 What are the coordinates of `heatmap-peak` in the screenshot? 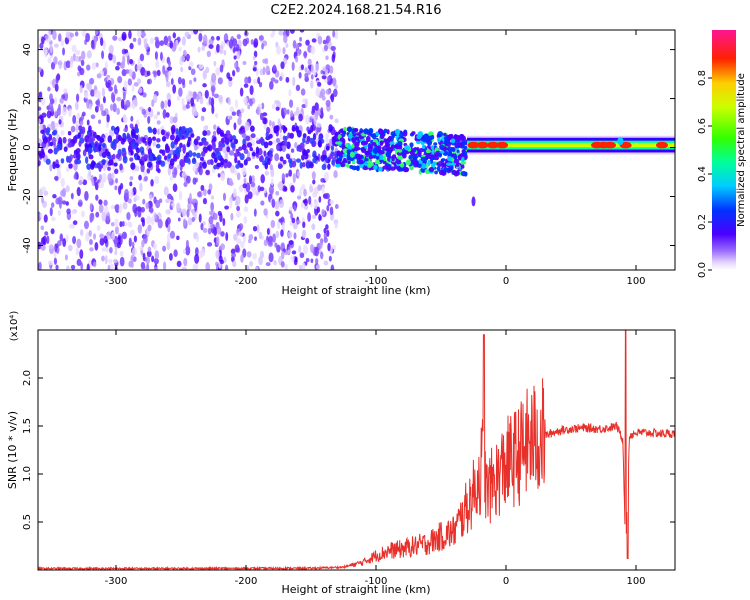 It's located at (473, 145).